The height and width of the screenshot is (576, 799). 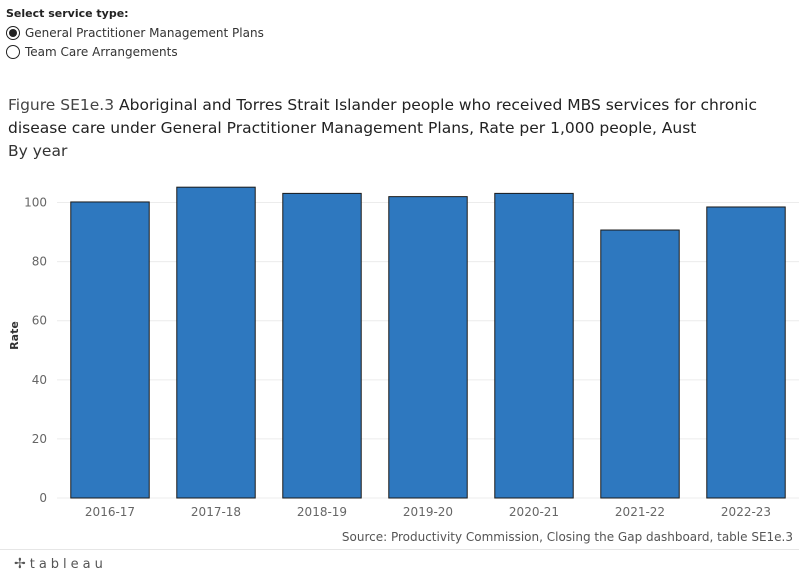 What do you see at coordinates (399, 549) in the screenshot?
I see `footer-divider` at bounding box center [399, 549].